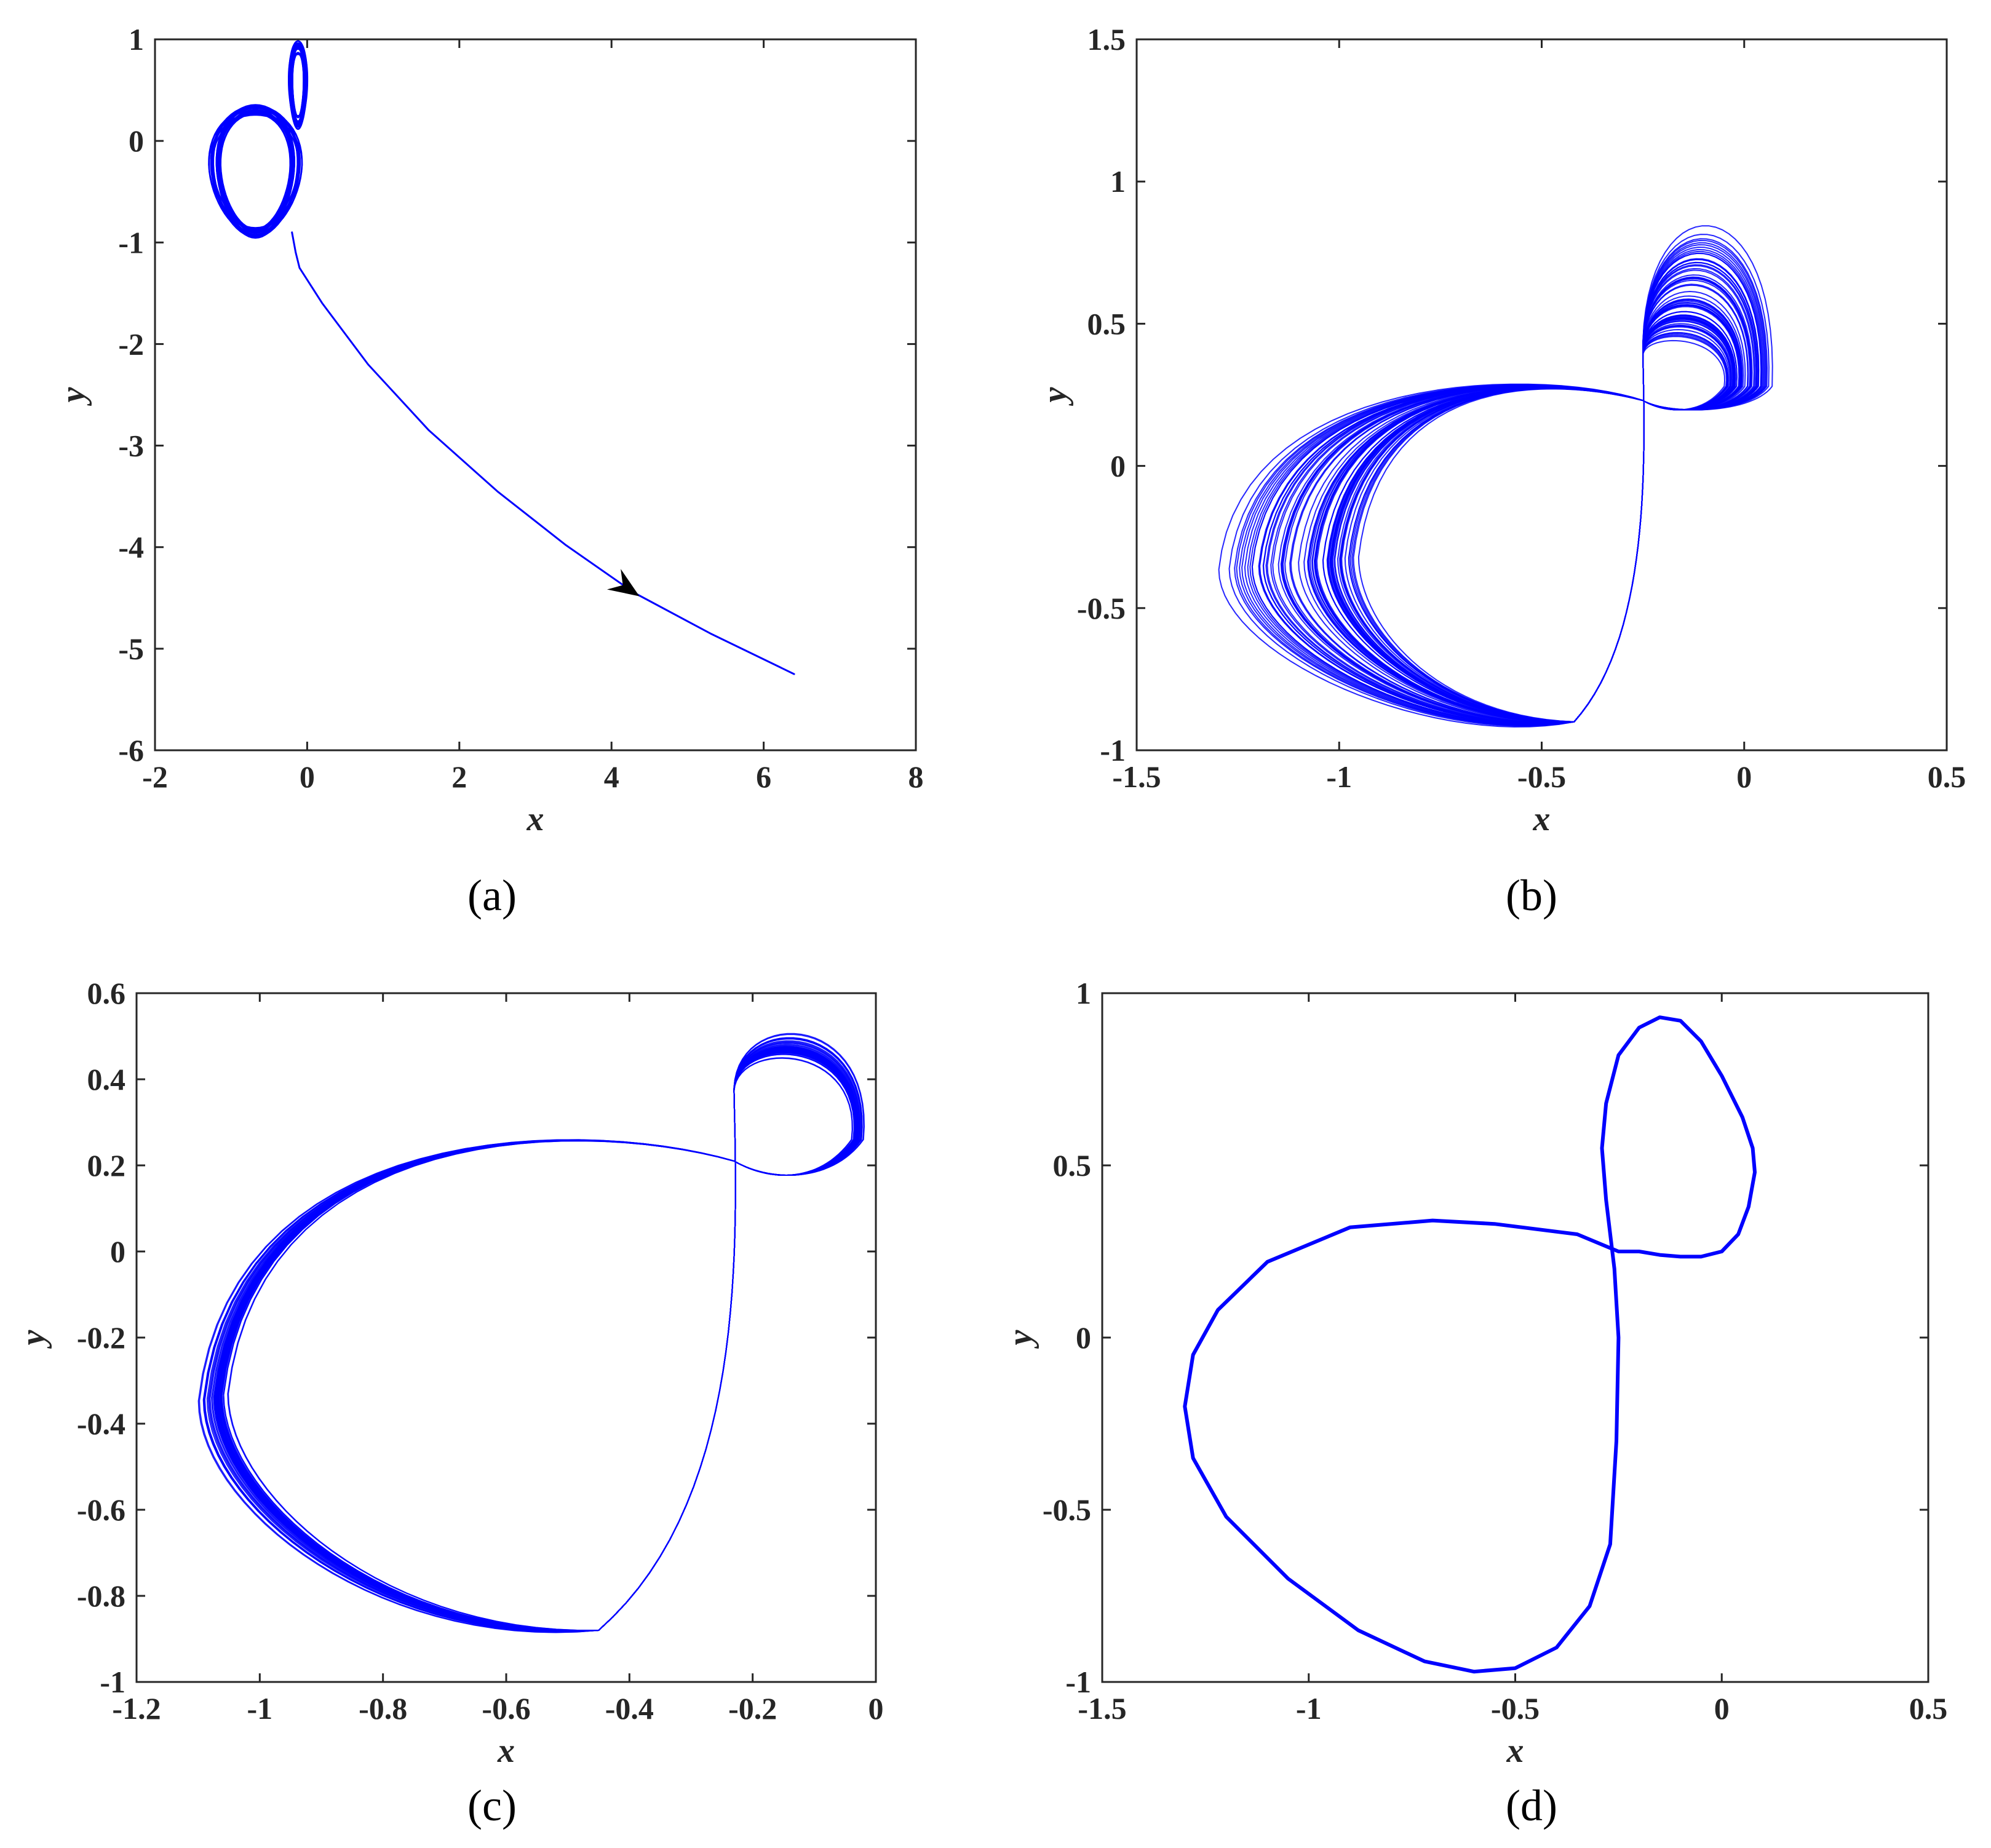  I want to click on y-tick-label: -0.4, so click(101, 1423).